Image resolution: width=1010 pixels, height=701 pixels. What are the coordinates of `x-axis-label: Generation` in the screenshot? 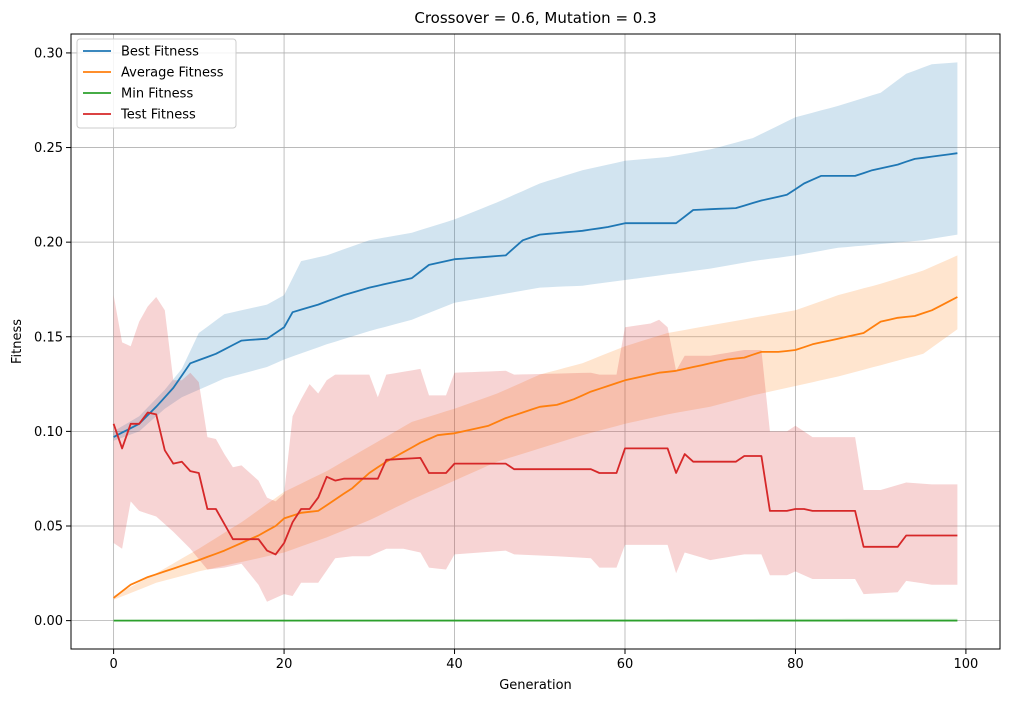 It's located at (535, 685).